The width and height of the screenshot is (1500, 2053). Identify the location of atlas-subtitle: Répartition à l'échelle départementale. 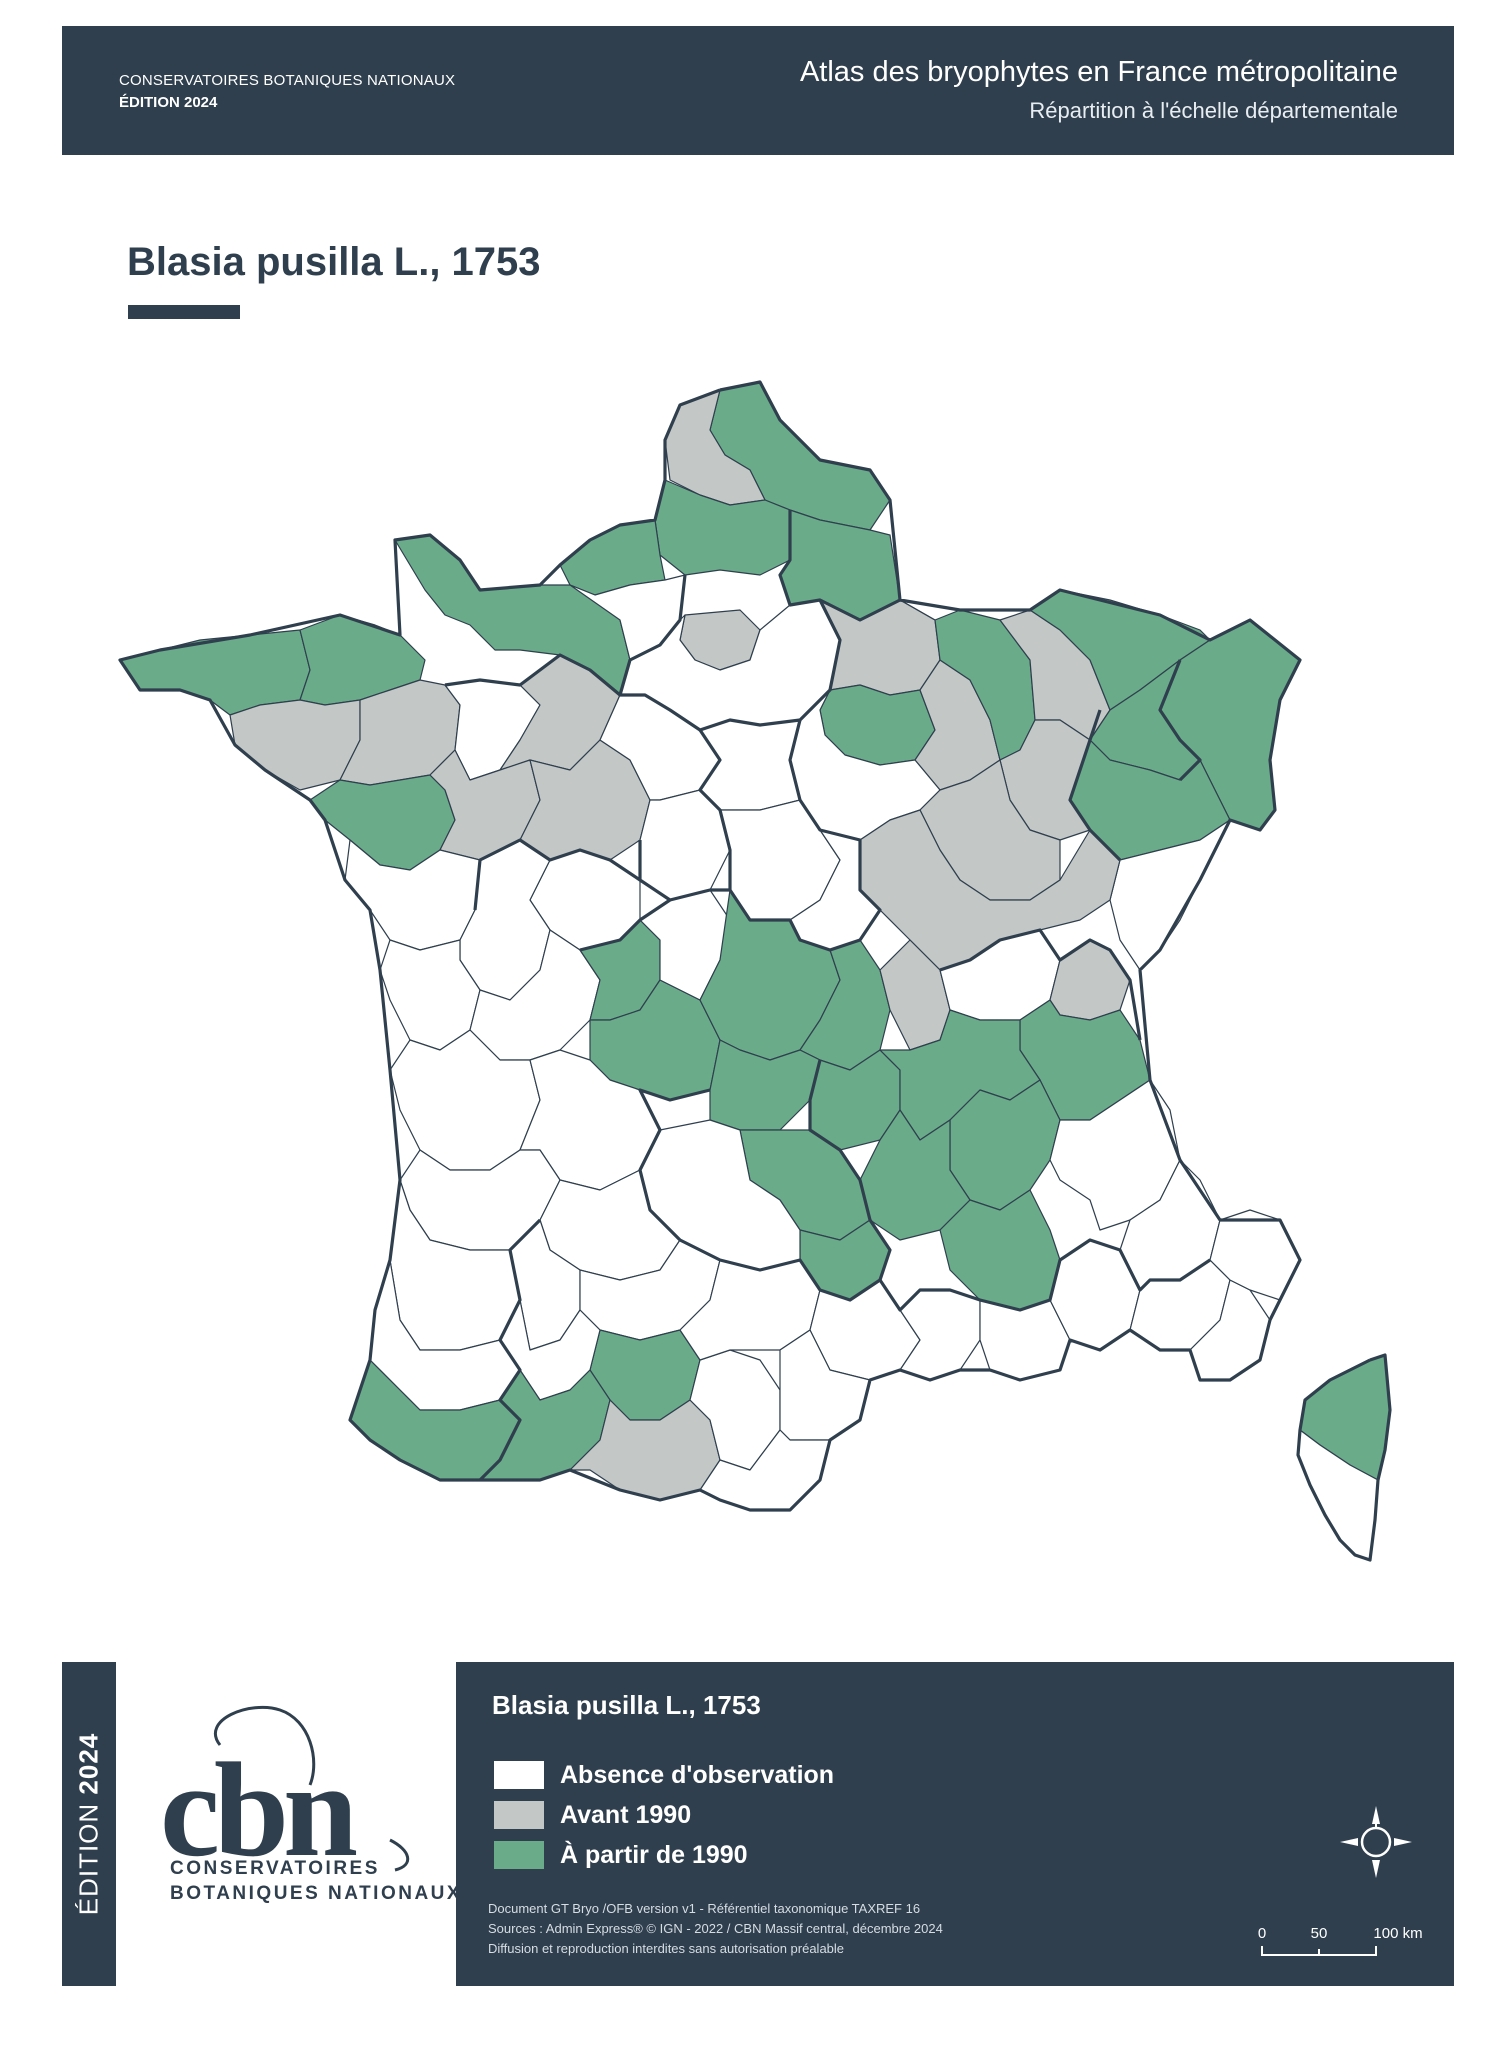
(1213, 110).